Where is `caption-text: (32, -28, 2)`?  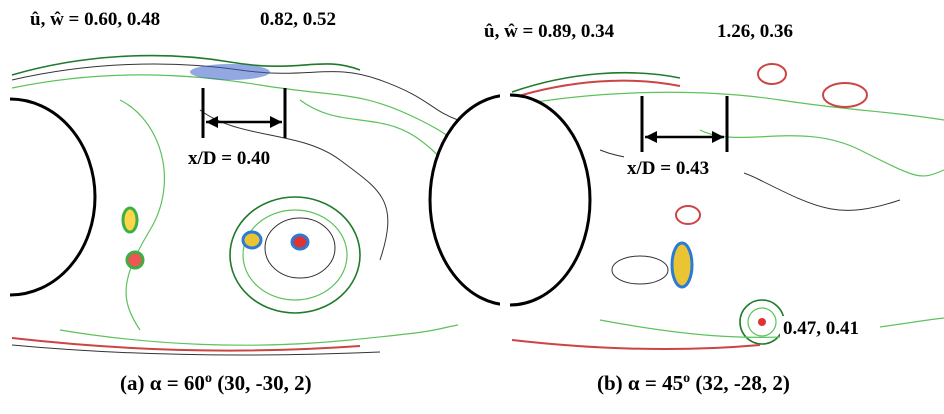
caption-text: (32, -28, 2) is located at coordinates (740, 383).